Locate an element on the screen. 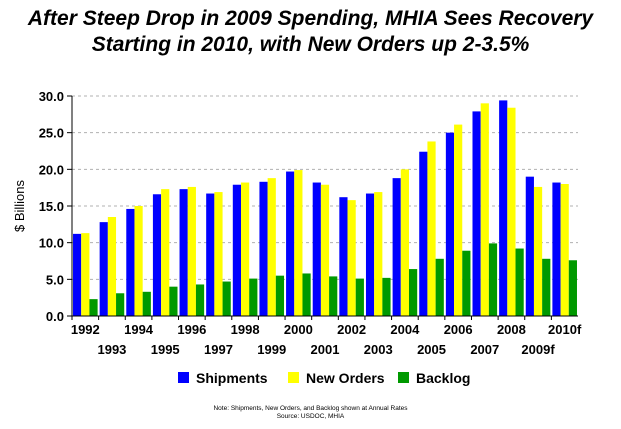 Image resolution: width=621 pixels, height=429 pixels. x-tick-label: 2000 is located at coordinates (298, 329).